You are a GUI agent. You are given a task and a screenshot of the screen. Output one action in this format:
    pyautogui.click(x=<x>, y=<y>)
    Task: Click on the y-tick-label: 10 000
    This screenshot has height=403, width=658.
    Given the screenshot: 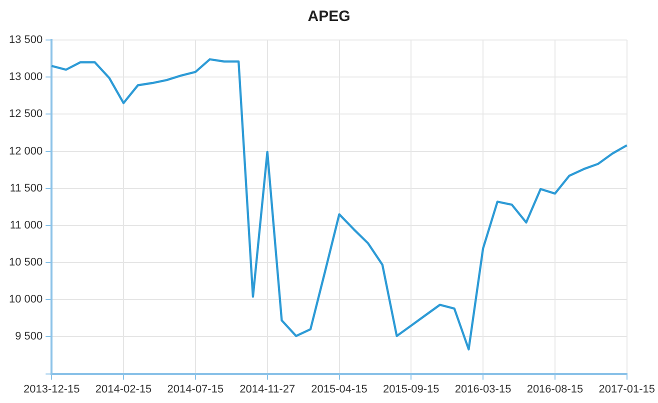 What is the action you would take?
    pyautogui.click(x=25, y=300)
    